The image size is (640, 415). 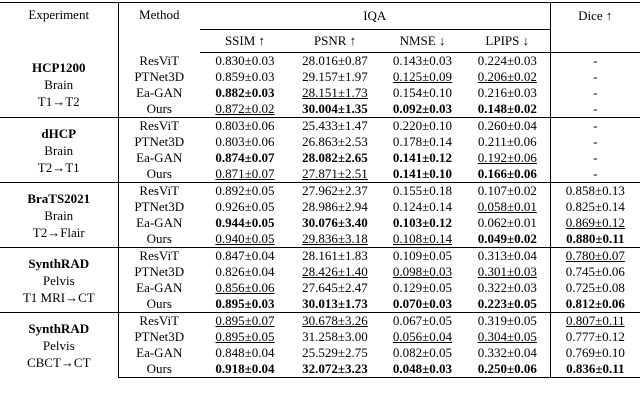 I want to click on value-cell: 29.157±1.97, so click(x=335, y=77).